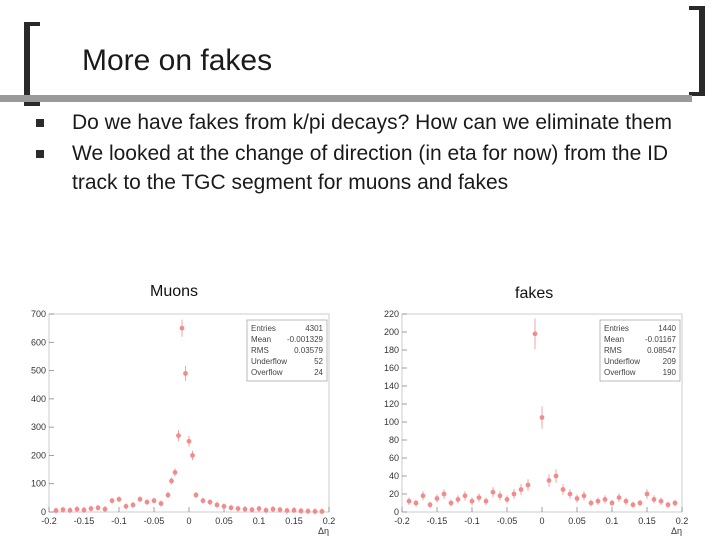 The height and width of the screenshot is (540, 720). What do you see at coordinates (391, 404) in the screenshot?
I see `y-tick-label: 120` at bounding box center [391, 404].